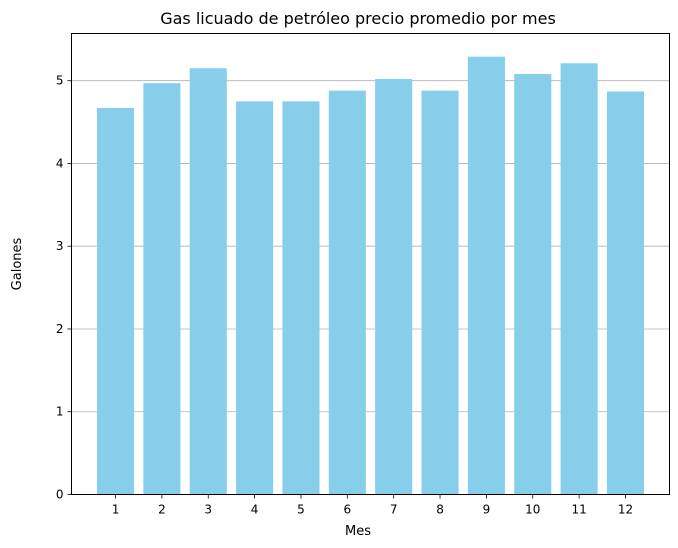  What do you see at coordinates (17, 263) in the screenshot?
I see `y-axis-label: Galones` at bounding box center [17, 263].